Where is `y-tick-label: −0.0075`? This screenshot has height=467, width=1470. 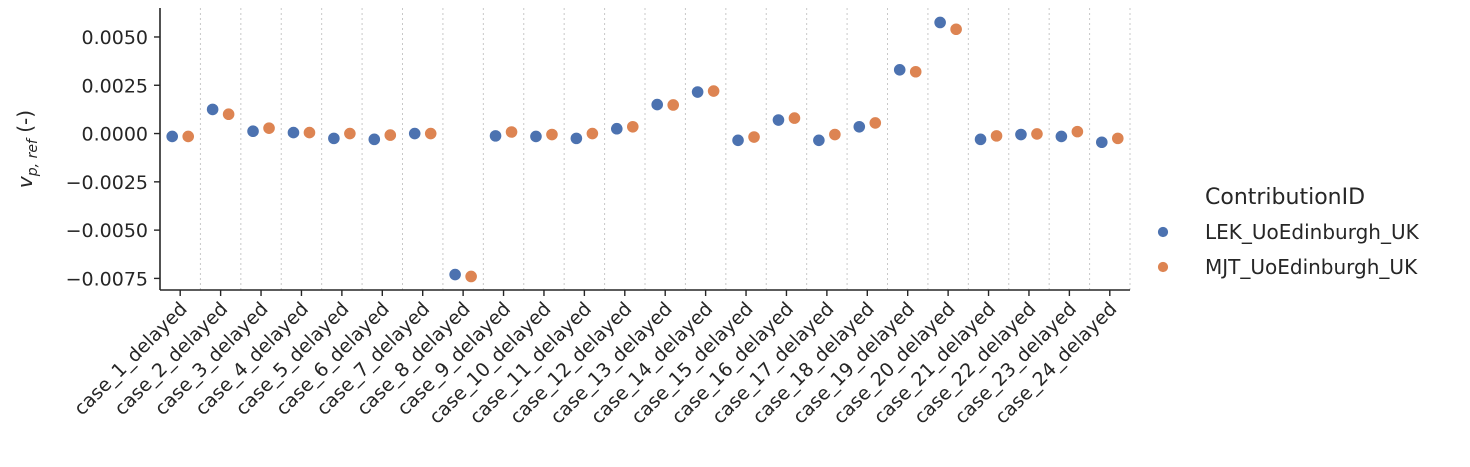 y-tick-label: −0.0075 is located at coordinates (107, 279).